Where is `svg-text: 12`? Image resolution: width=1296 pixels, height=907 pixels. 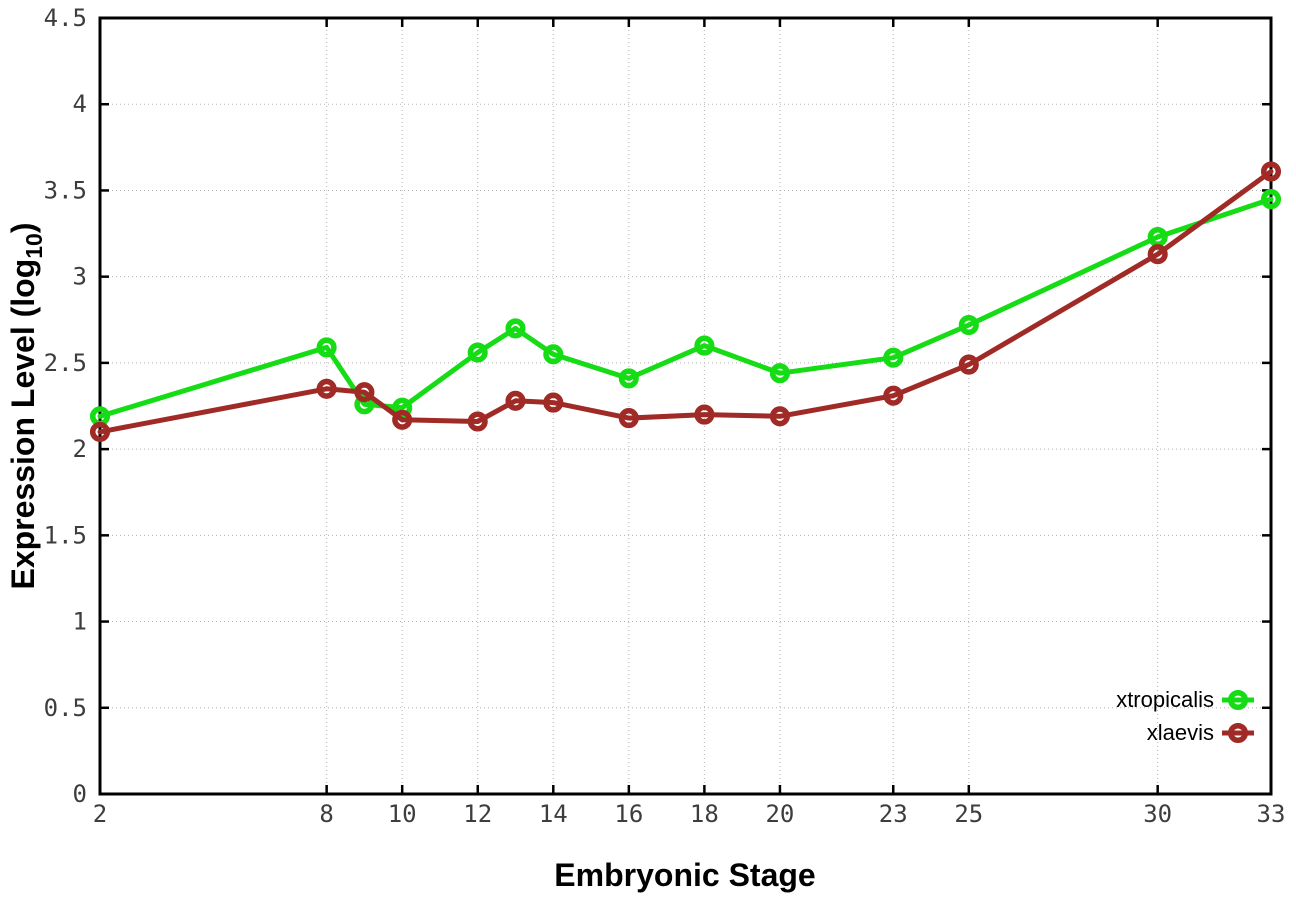 svg-text: 12 is located at coordinates (477, 814).